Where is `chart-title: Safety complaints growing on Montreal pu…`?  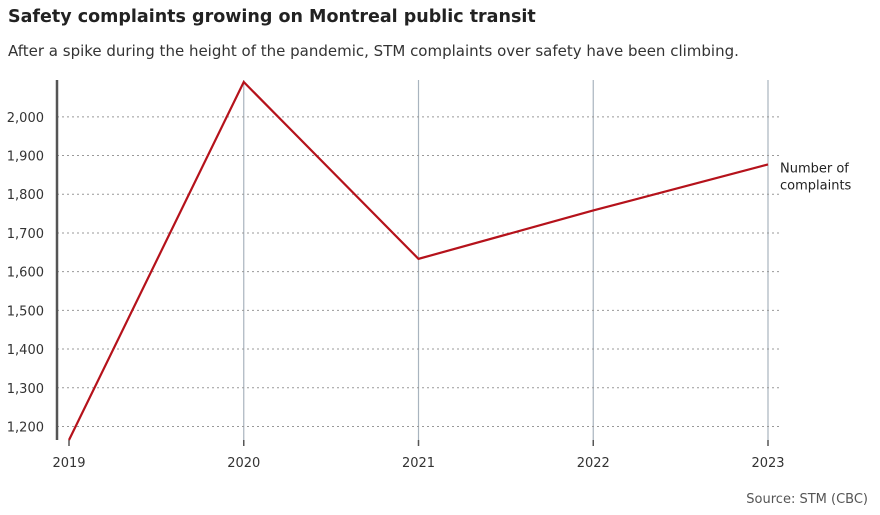
chart-title: Safety complaints growing on Montreal pu… is located at coordinates (272, 17).